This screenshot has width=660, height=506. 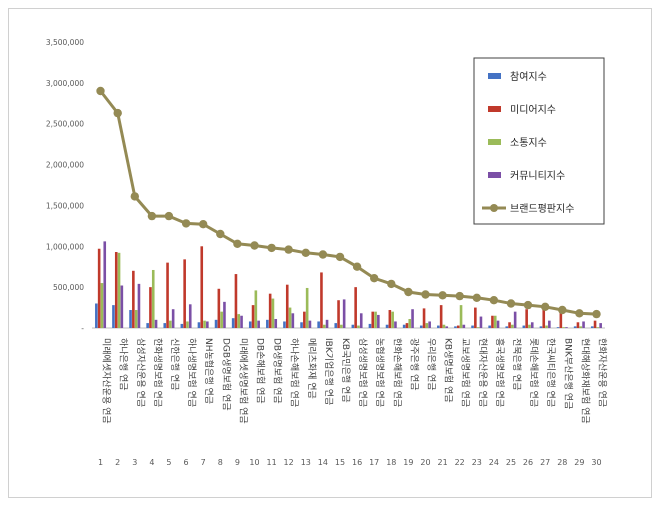 I want to click on category-index: 5, so click(x=168, y=462).